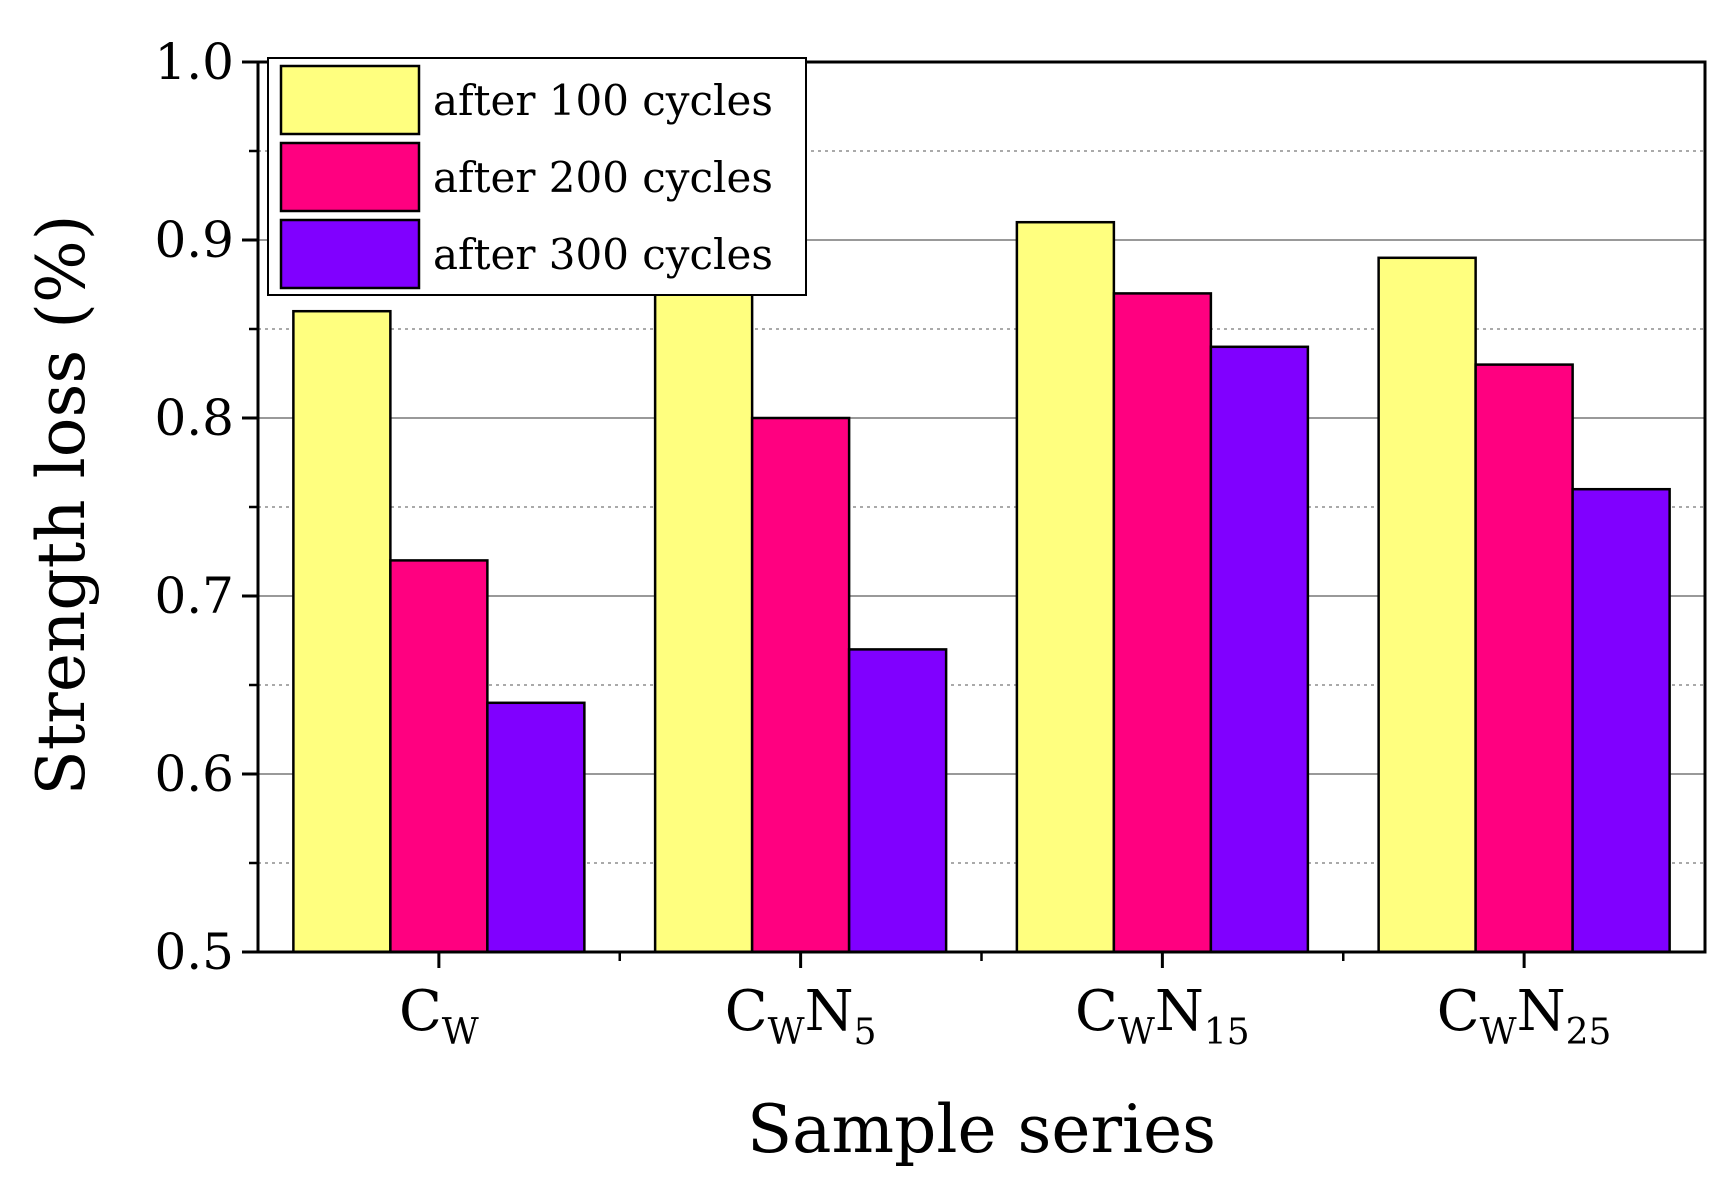 This screenshot has height=1199, width=1730. I want to click on y-tick-label: 0.6, so click(194, 774).